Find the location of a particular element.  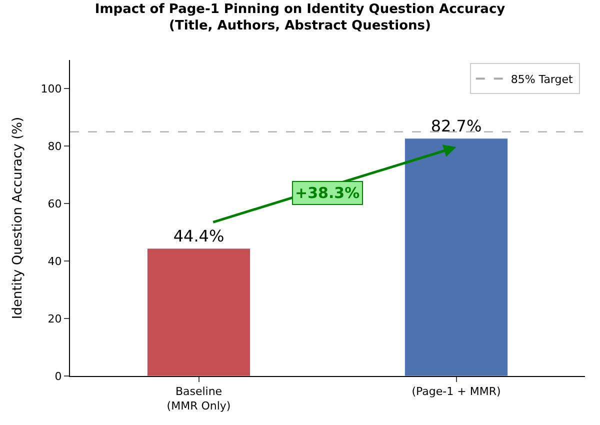

y-tick-label: 40 is located at coordinates (55, 261).